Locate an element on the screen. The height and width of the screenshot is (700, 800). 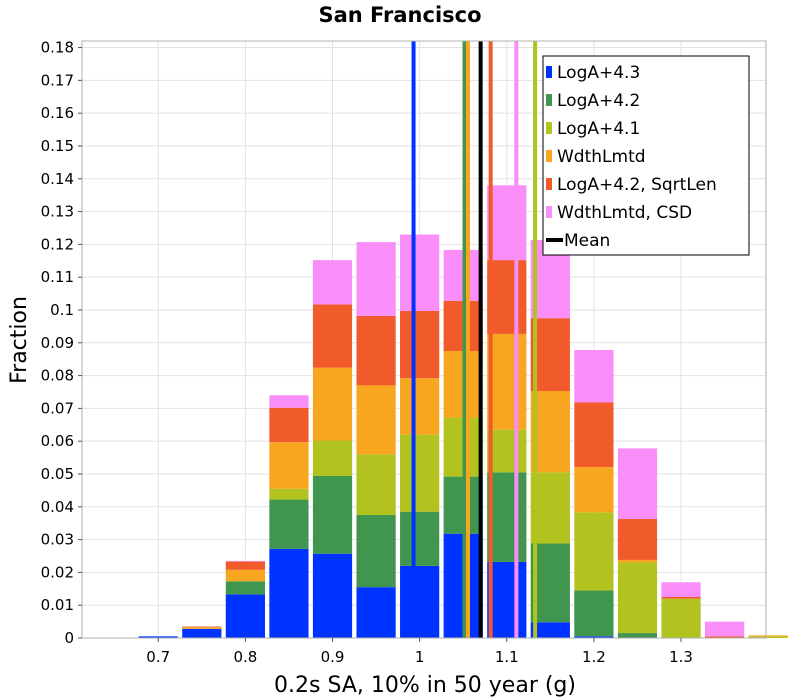
y-tick-label: 0.12 is located at coordinates (57, 244).